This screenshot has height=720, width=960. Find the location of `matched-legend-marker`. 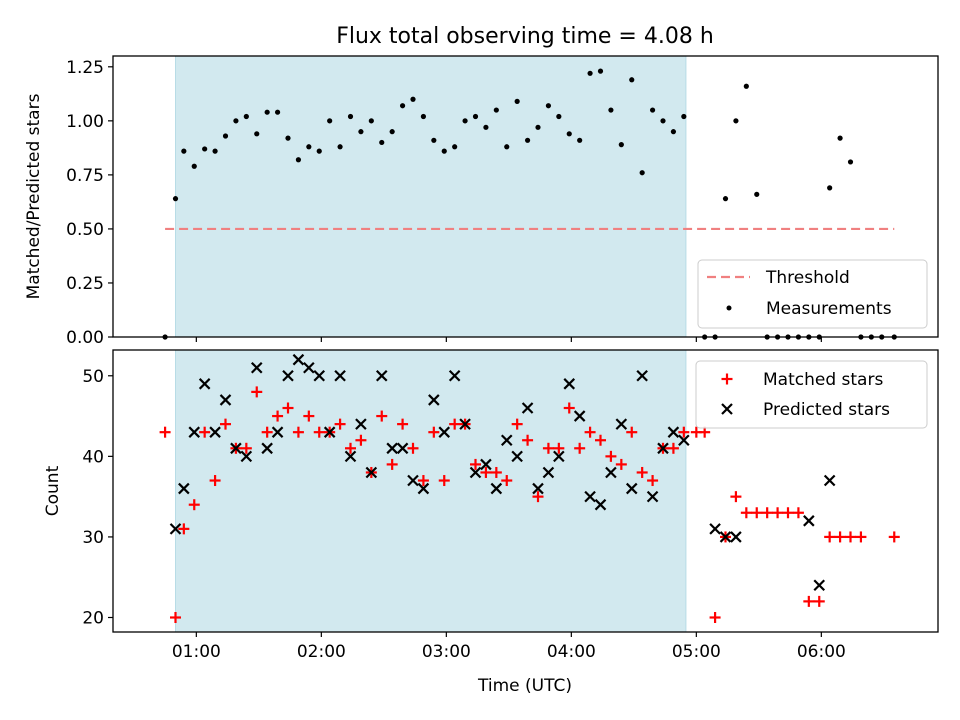

matched-legend-marker is located at coordinates (727, 379).